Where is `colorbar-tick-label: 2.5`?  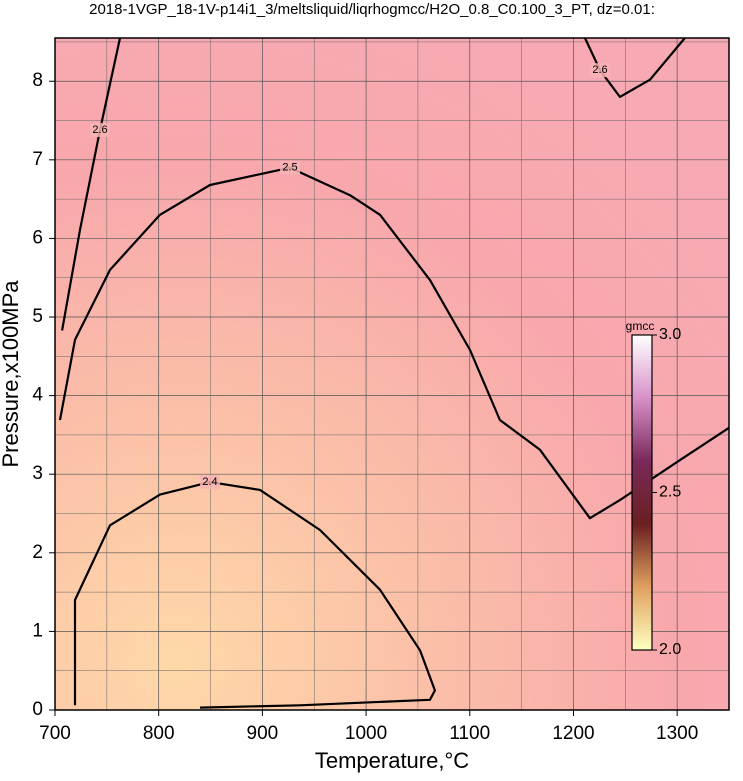 colorbar-tick-label: 2.5 is located at coordinates (670, 492).